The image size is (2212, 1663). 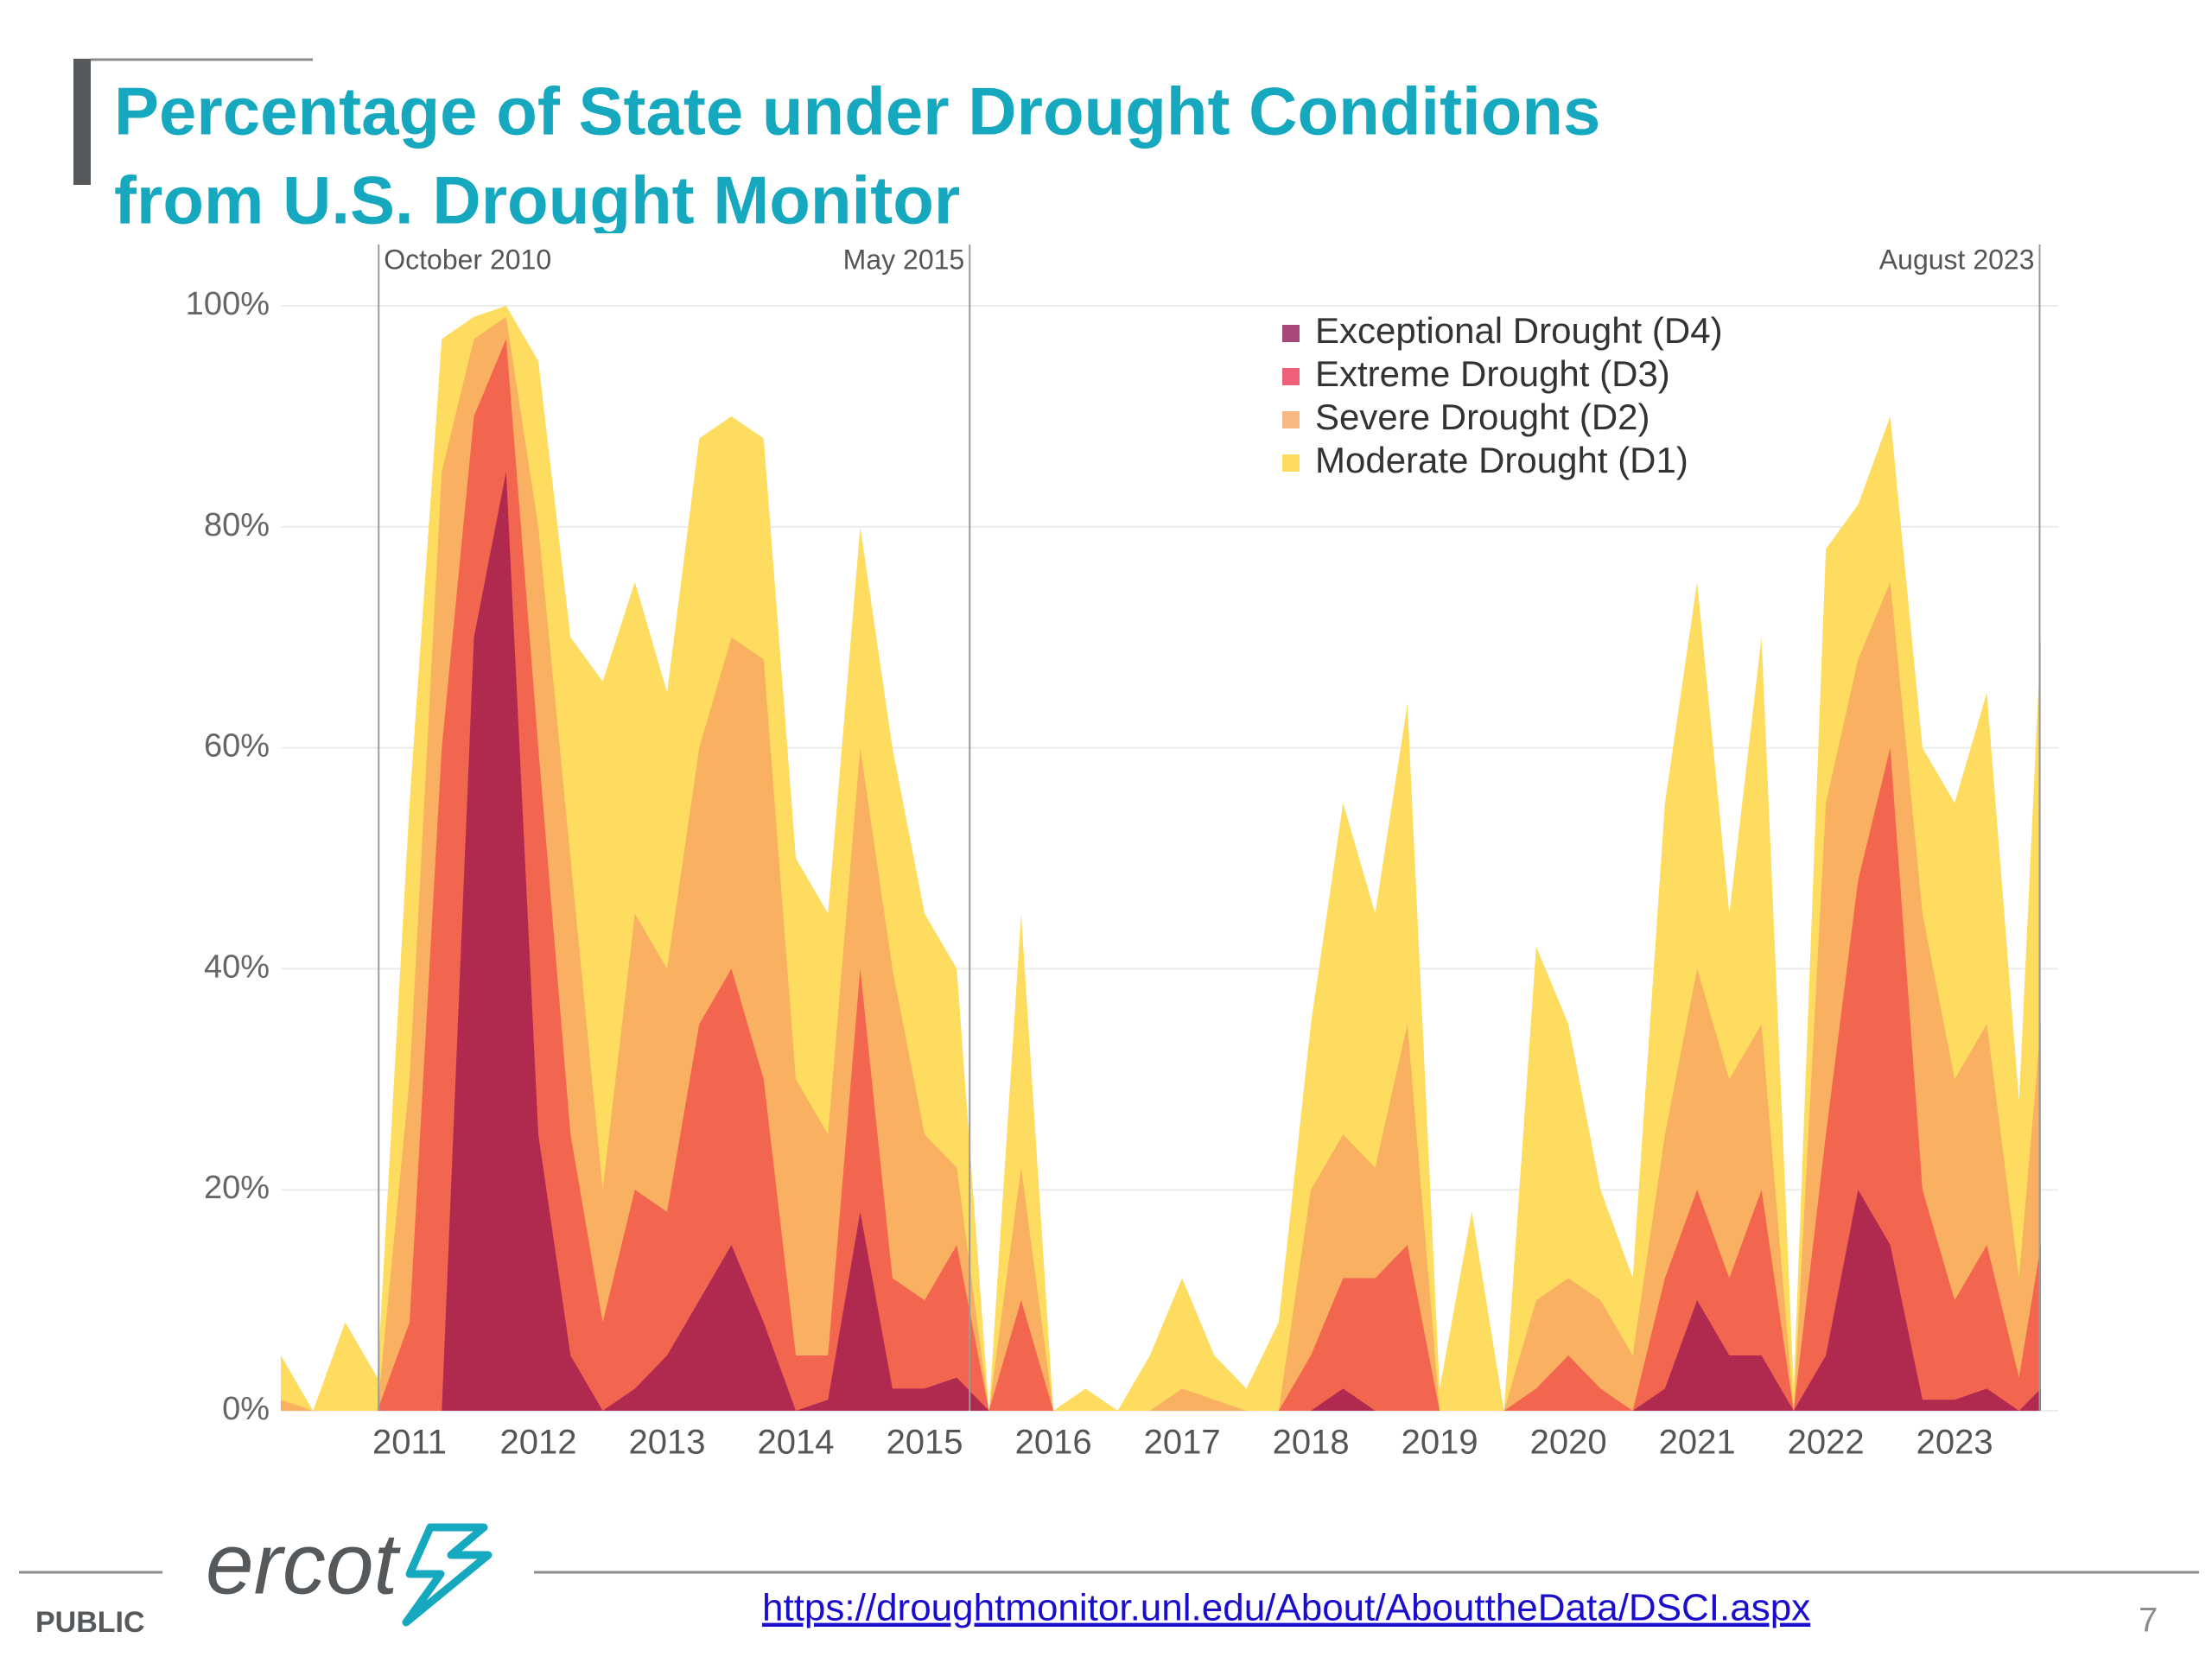 I want to click on x-tick-label: 2018, so click(x=1311, y=1443).